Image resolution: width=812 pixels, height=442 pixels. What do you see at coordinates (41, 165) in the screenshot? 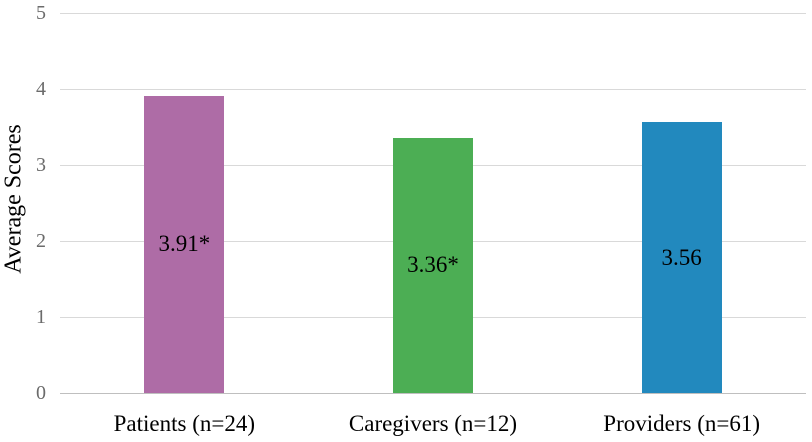
I see `y-axis-tick-label: 3` at bounding box center [41, 165].